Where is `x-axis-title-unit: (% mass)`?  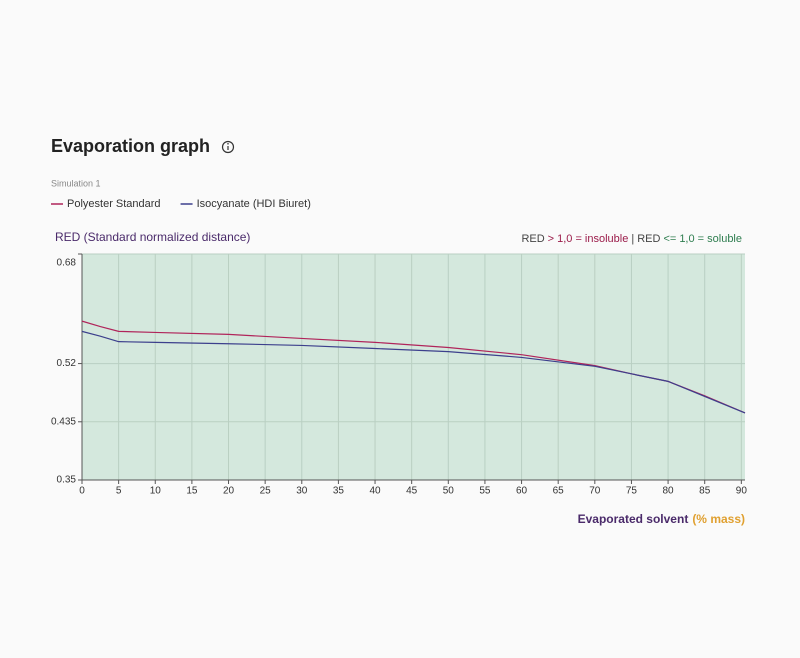 x-axis-title-unit: (% mass) is located at coordinates (718, 519).